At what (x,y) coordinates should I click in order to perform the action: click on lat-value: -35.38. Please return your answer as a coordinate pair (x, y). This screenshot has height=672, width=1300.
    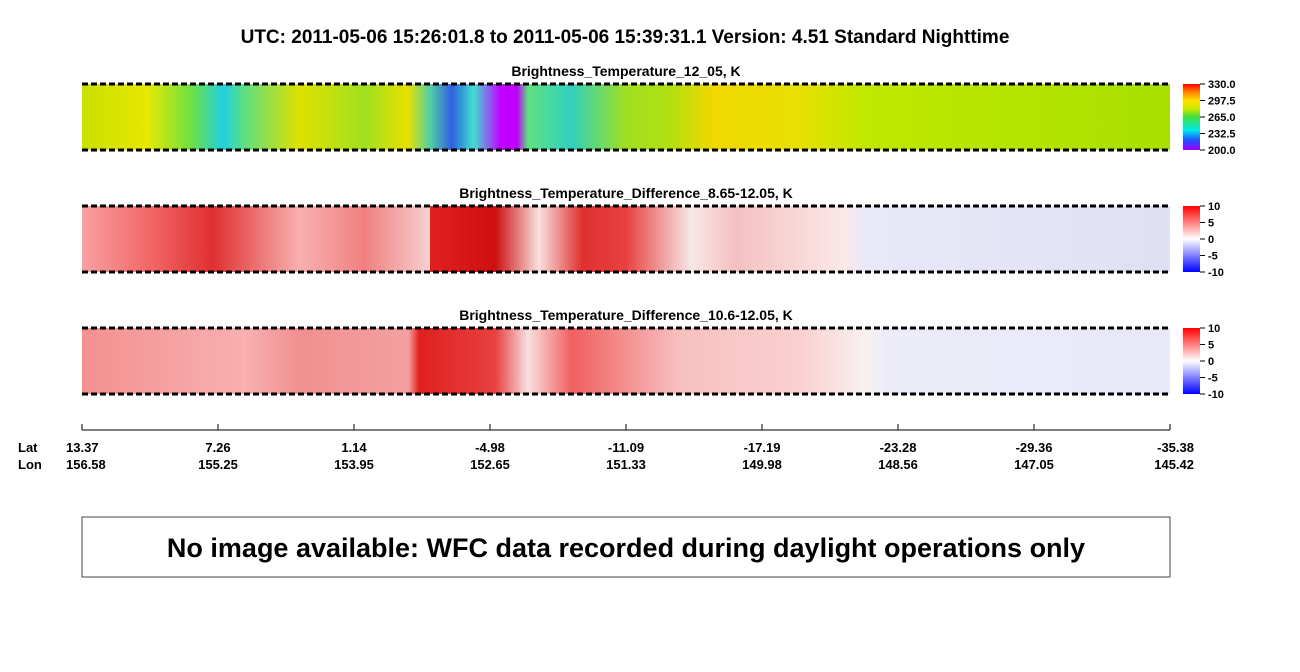
    Looking at the image, I should click on (1175, 447).